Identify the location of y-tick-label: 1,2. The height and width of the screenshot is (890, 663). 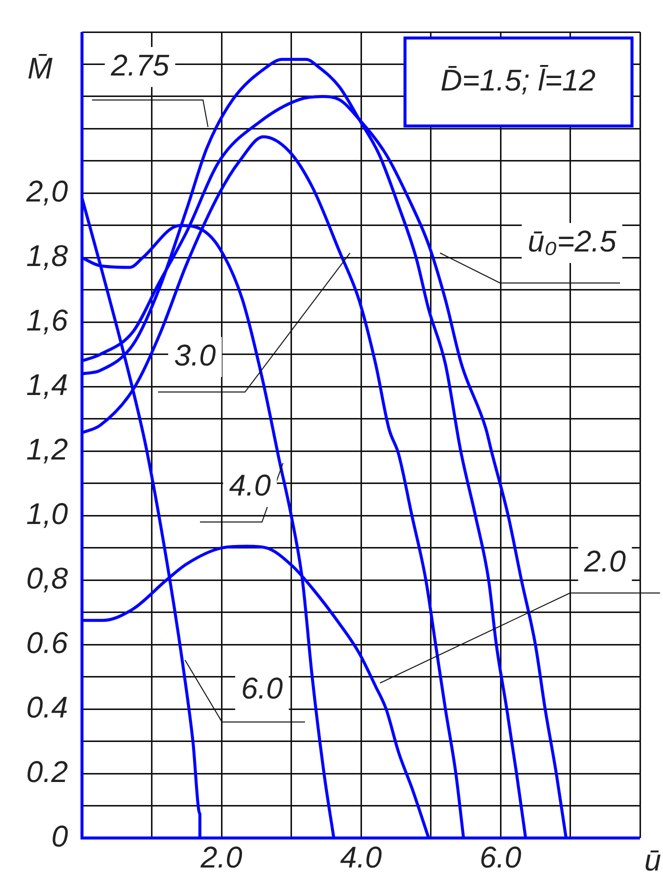
(47, 449).